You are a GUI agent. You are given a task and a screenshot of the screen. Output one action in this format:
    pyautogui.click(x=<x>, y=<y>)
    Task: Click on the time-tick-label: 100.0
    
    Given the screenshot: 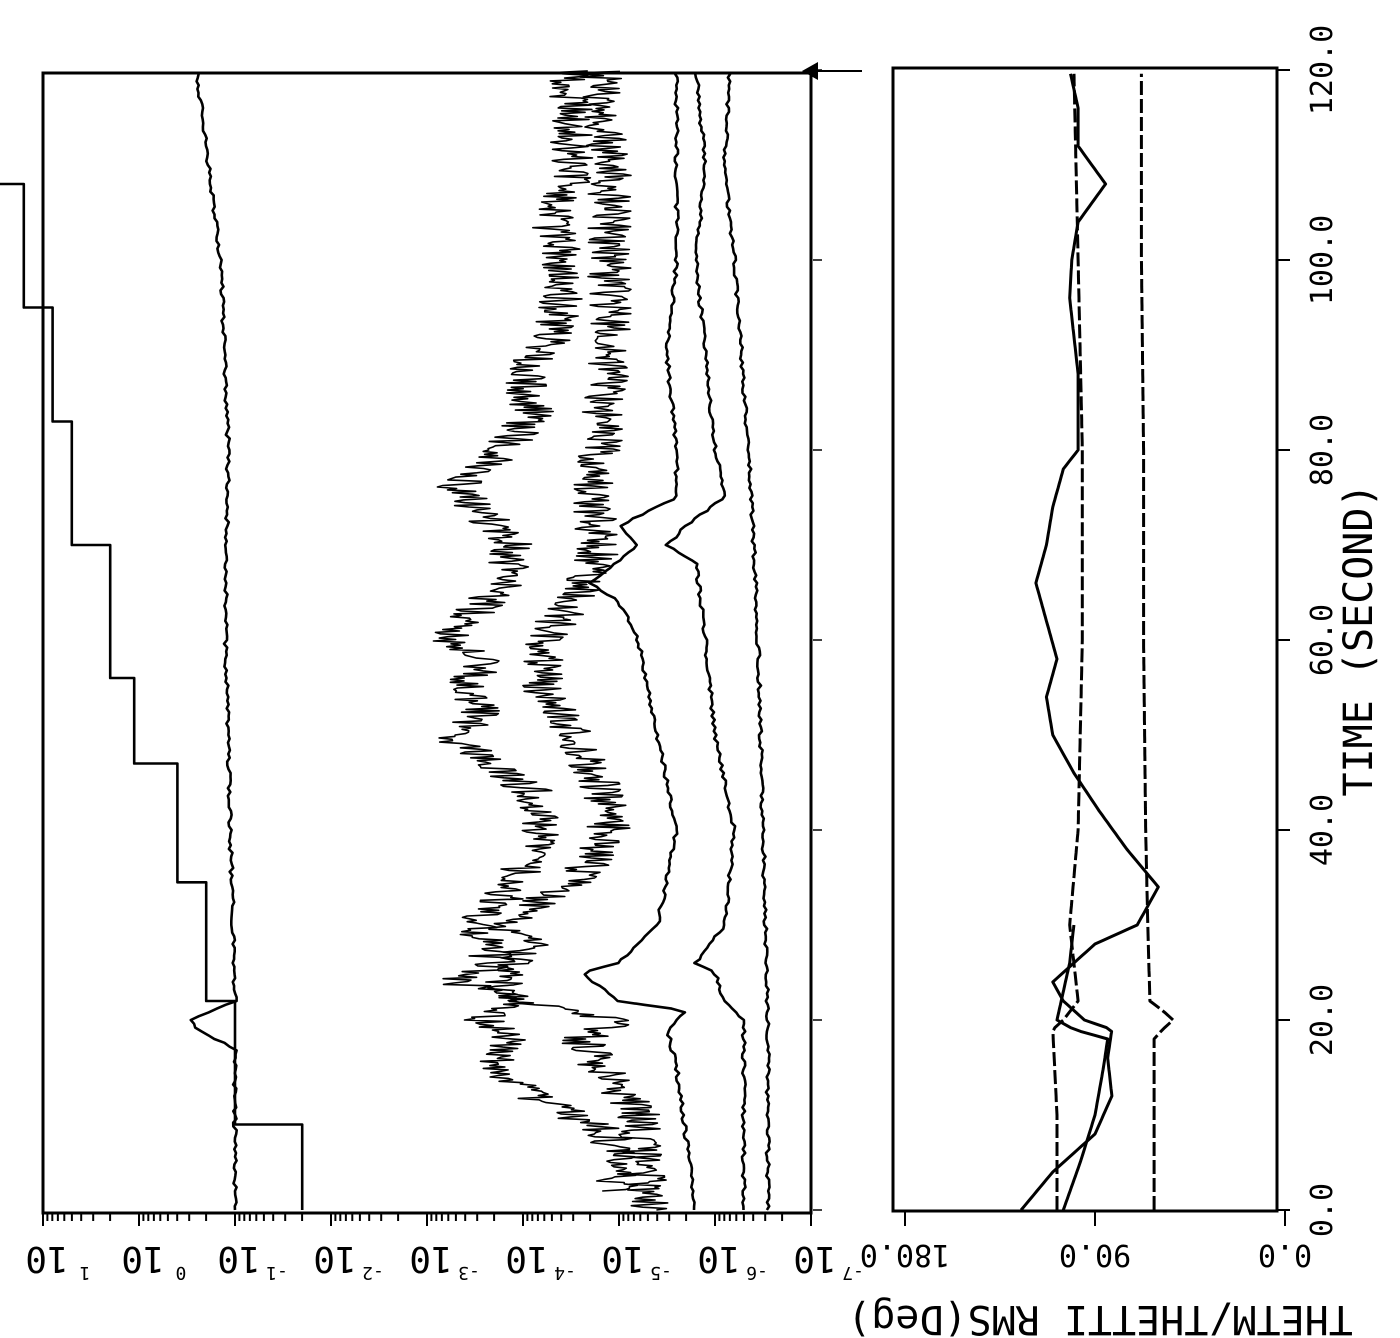 What is the action you would take?
    pyautogui.click(x=1322, y=260)
    